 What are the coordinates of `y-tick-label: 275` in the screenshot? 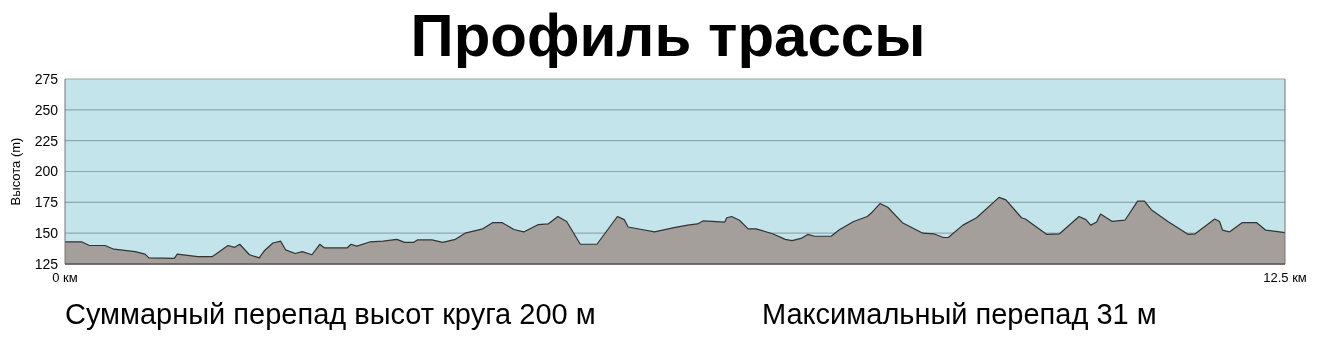 It's located at (46, 78).